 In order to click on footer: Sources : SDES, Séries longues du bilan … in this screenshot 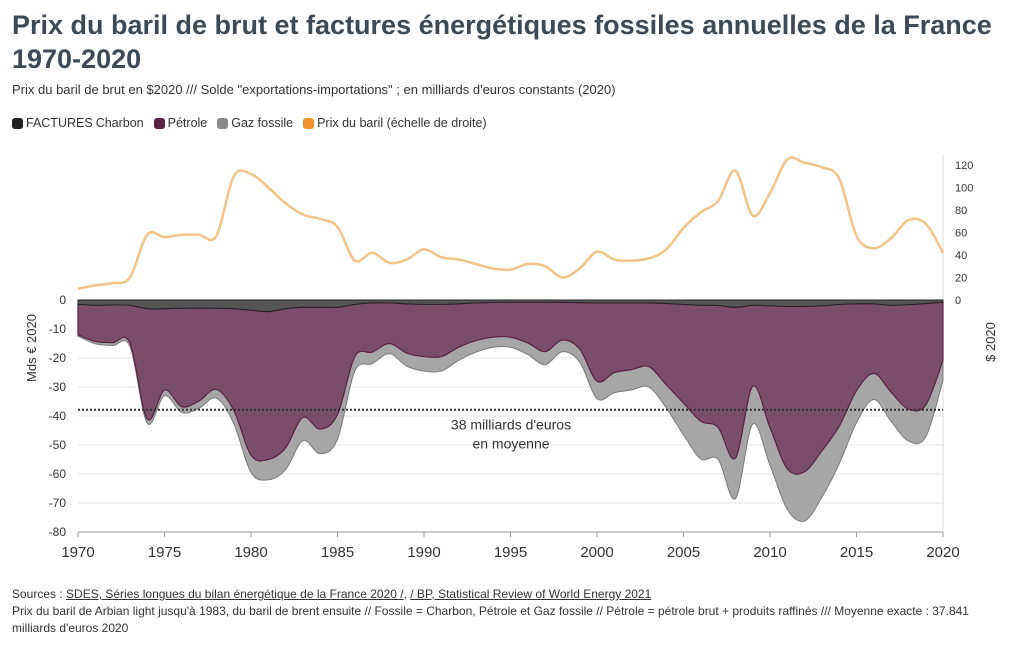, I will do `click(512, 611)`.